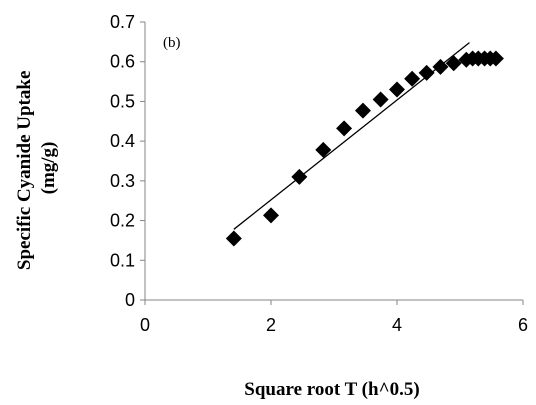  I want to click on y-tick-label: 0.4, so click(122, 141).